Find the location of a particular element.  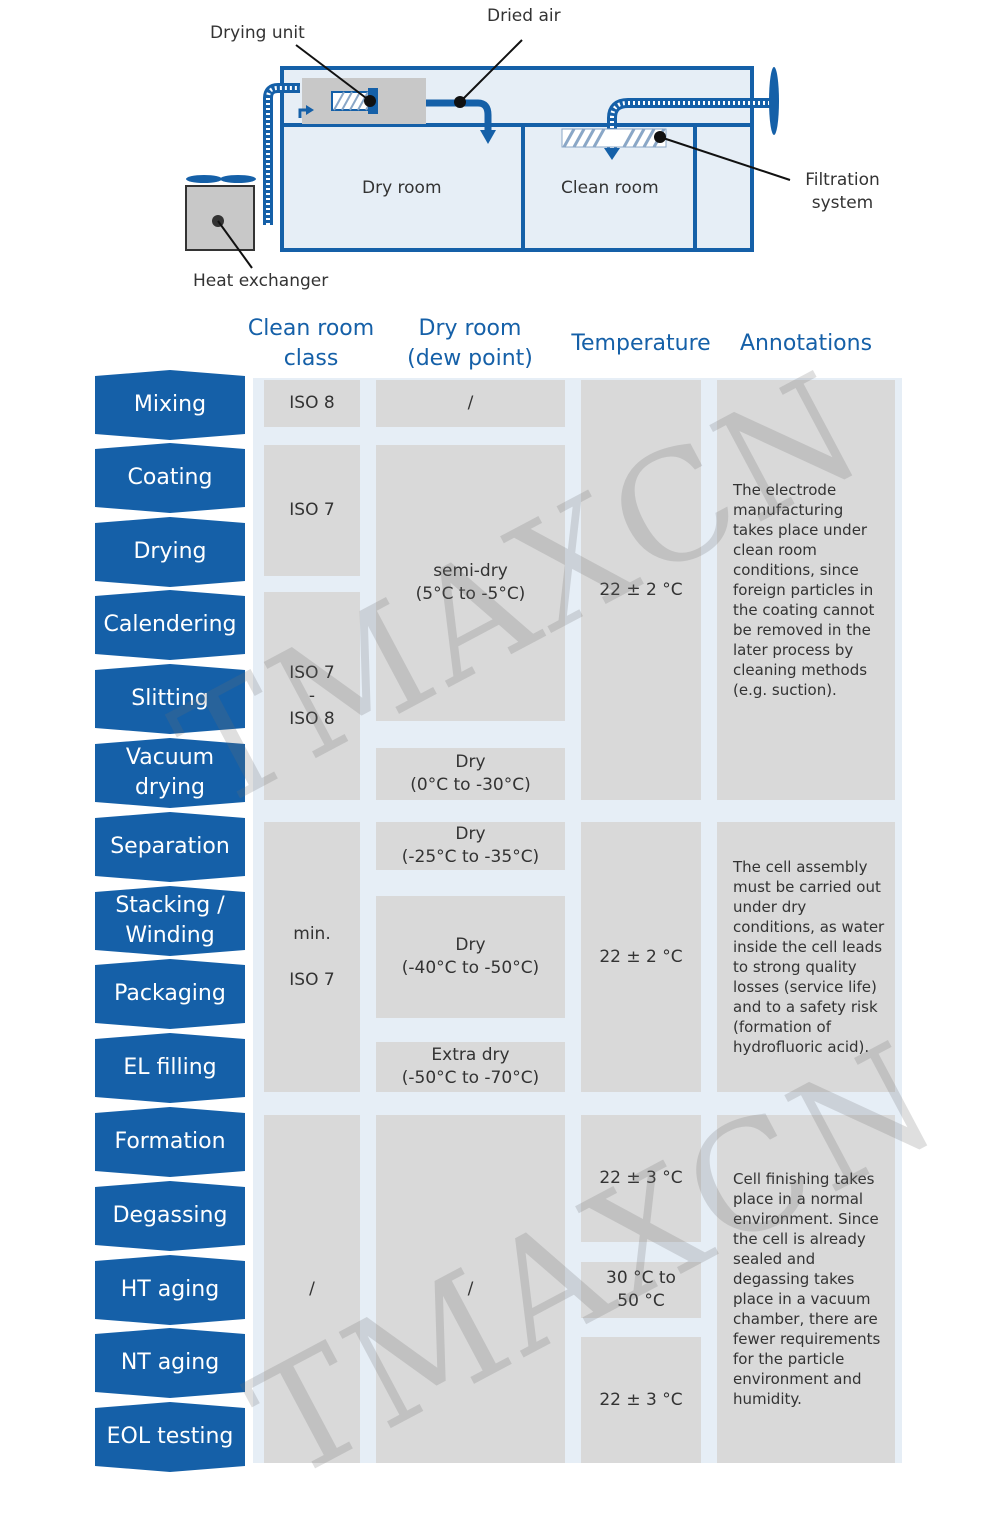

process-step-label: Degassing is located at coordinates (170, 1215).